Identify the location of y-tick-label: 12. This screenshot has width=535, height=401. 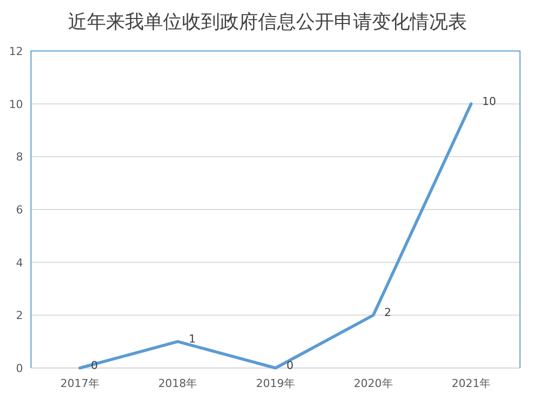
(16, 51).